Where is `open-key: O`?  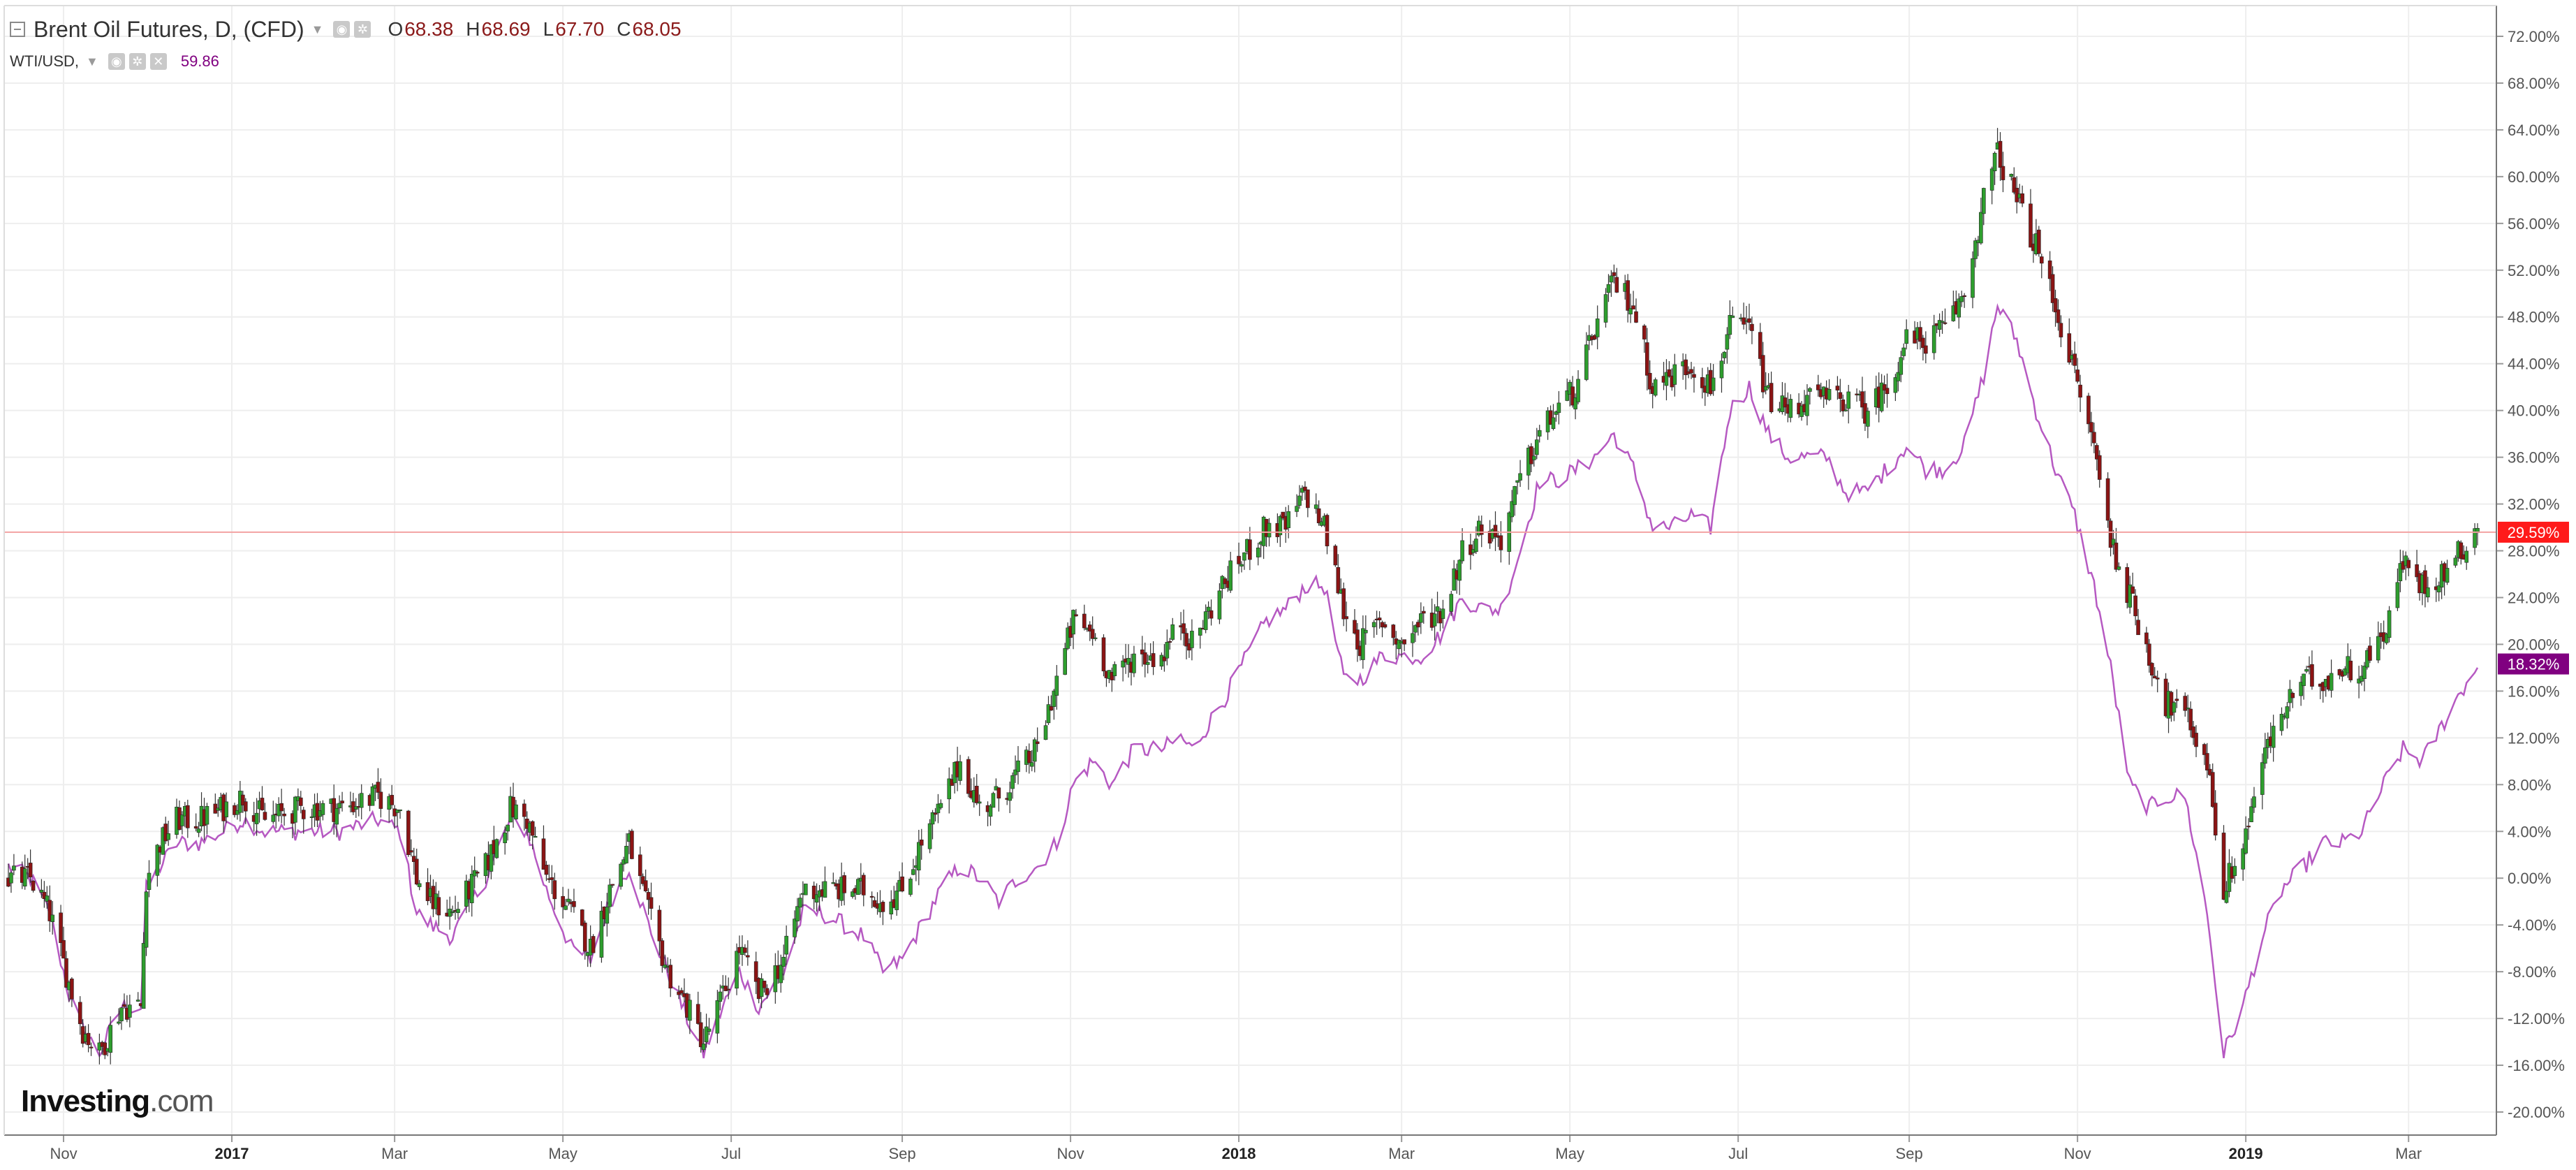
open-key: O is located at coordinates (396, 29).